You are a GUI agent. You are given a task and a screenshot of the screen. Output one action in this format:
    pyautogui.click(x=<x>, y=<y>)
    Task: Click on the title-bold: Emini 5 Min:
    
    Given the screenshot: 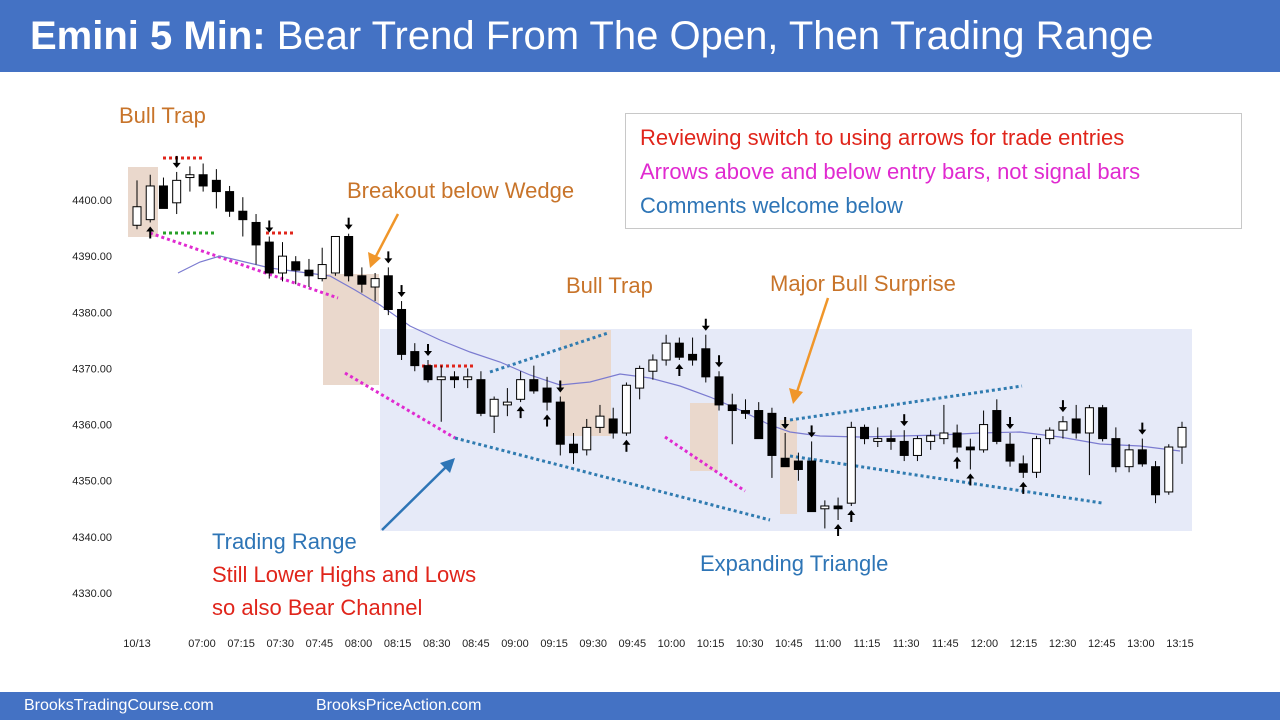 What is the action you would take?
    pyautogui.click(x=148, y=36)
    